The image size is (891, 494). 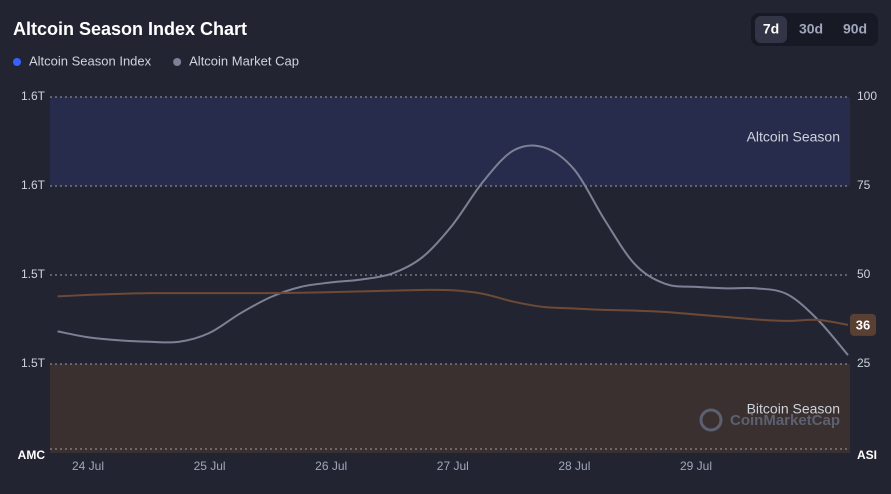 I want to click on series-line, so click(x=453, y=307).